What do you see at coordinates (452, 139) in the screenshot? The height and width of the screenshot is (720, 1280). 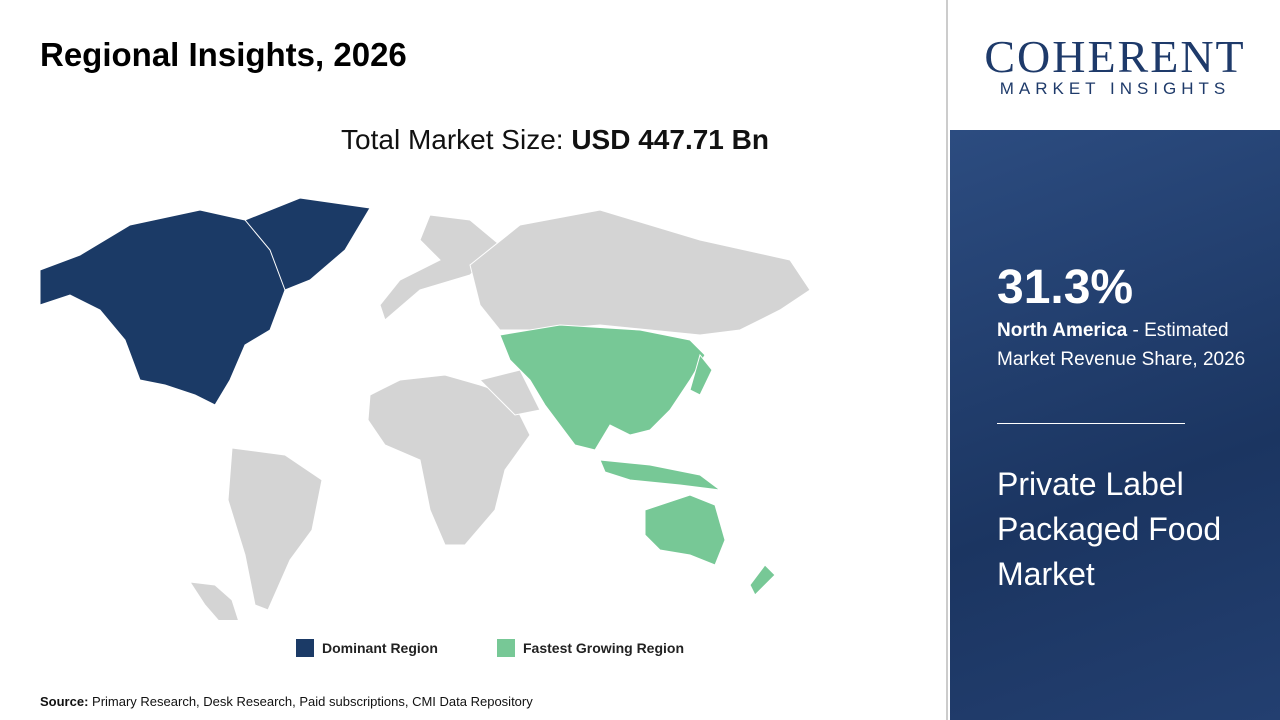 I see `market-size-label: Total Market Size:` at bounding box center [452, 139].